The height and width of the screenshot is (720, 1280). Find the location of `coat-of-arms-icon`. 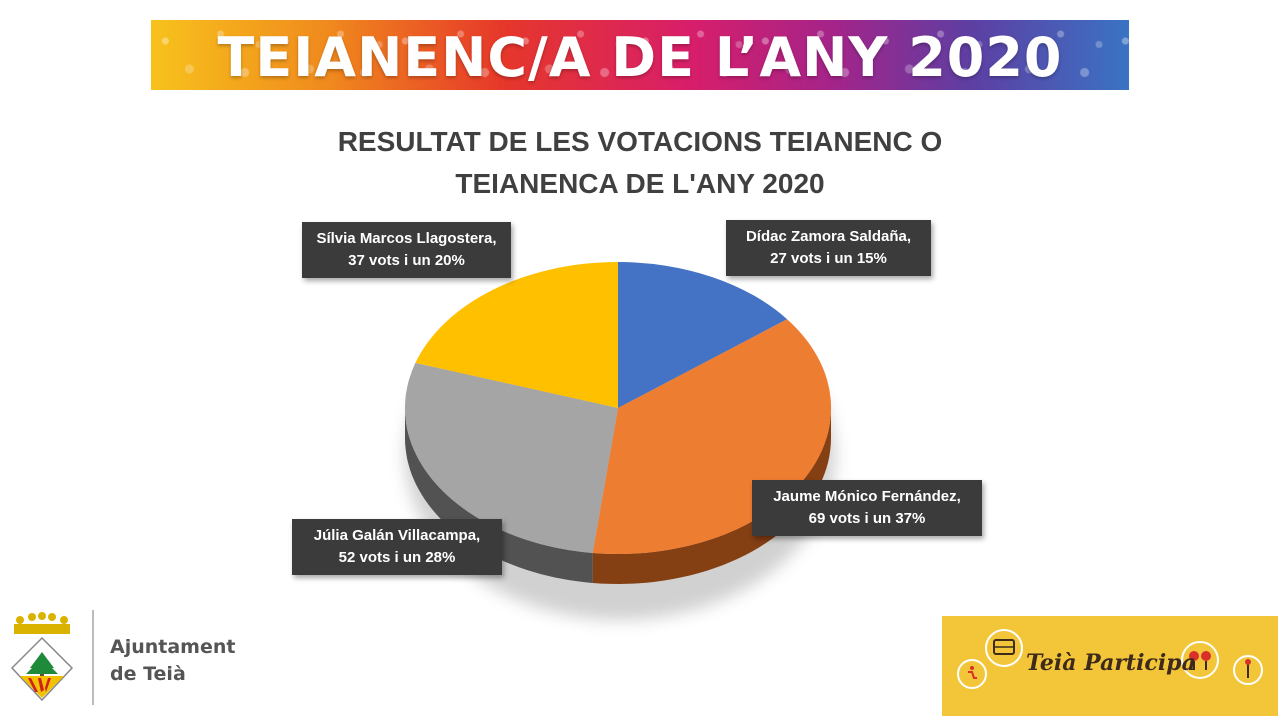

coat-of-arms-icon is located at coordinates (42, 669).